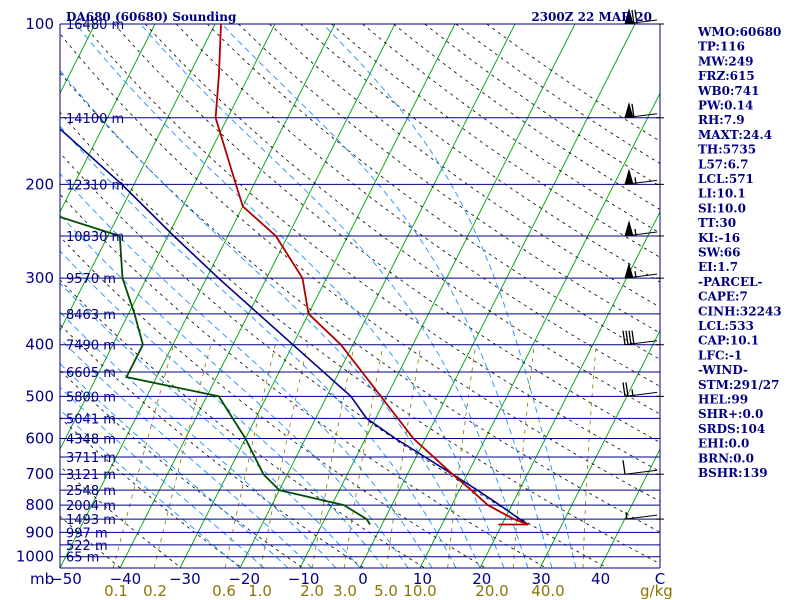 The height and width of the screenshot is (600, 800). I want to click on pressure-tick-label: 700, so click(39, 474).